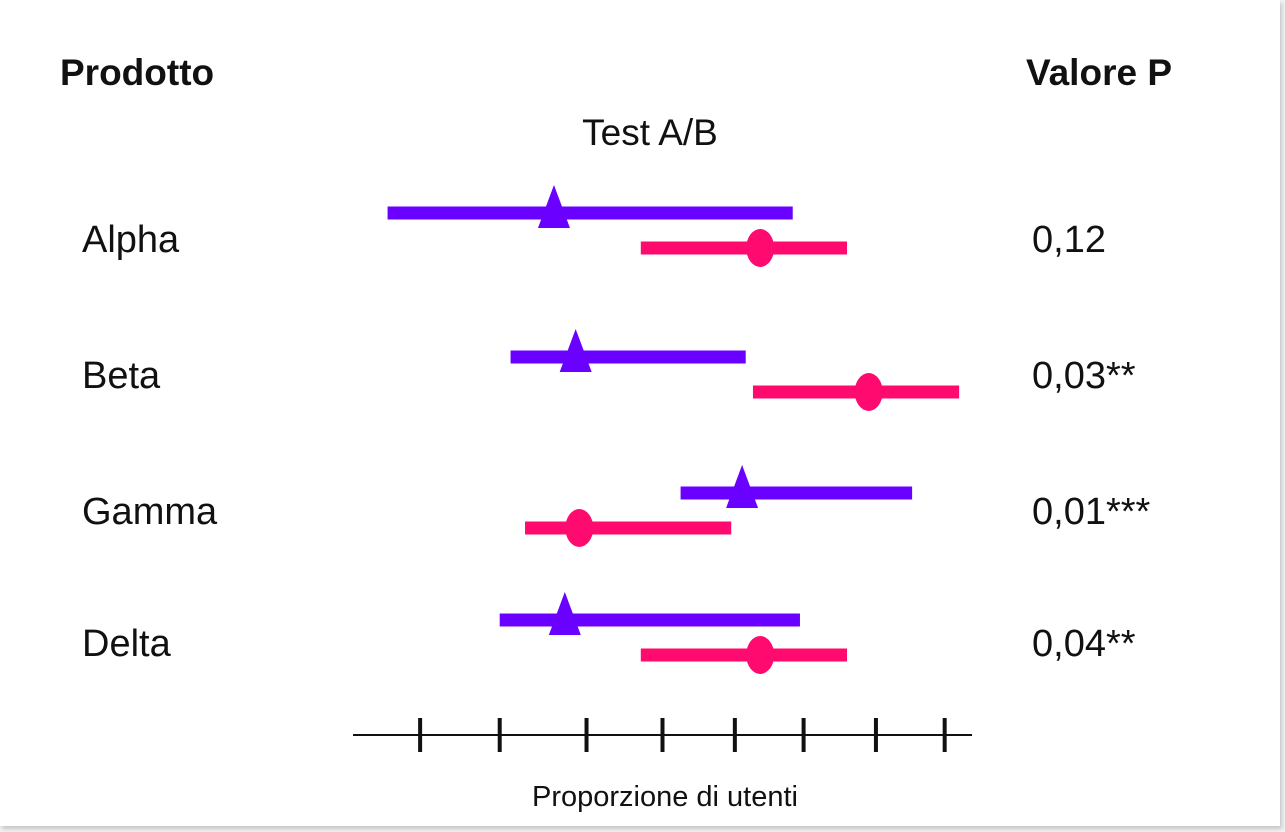 The height and width of the screenshot is (832, 1285). I want to click on row-delta: Delta 0,04**, so click(609, 633).